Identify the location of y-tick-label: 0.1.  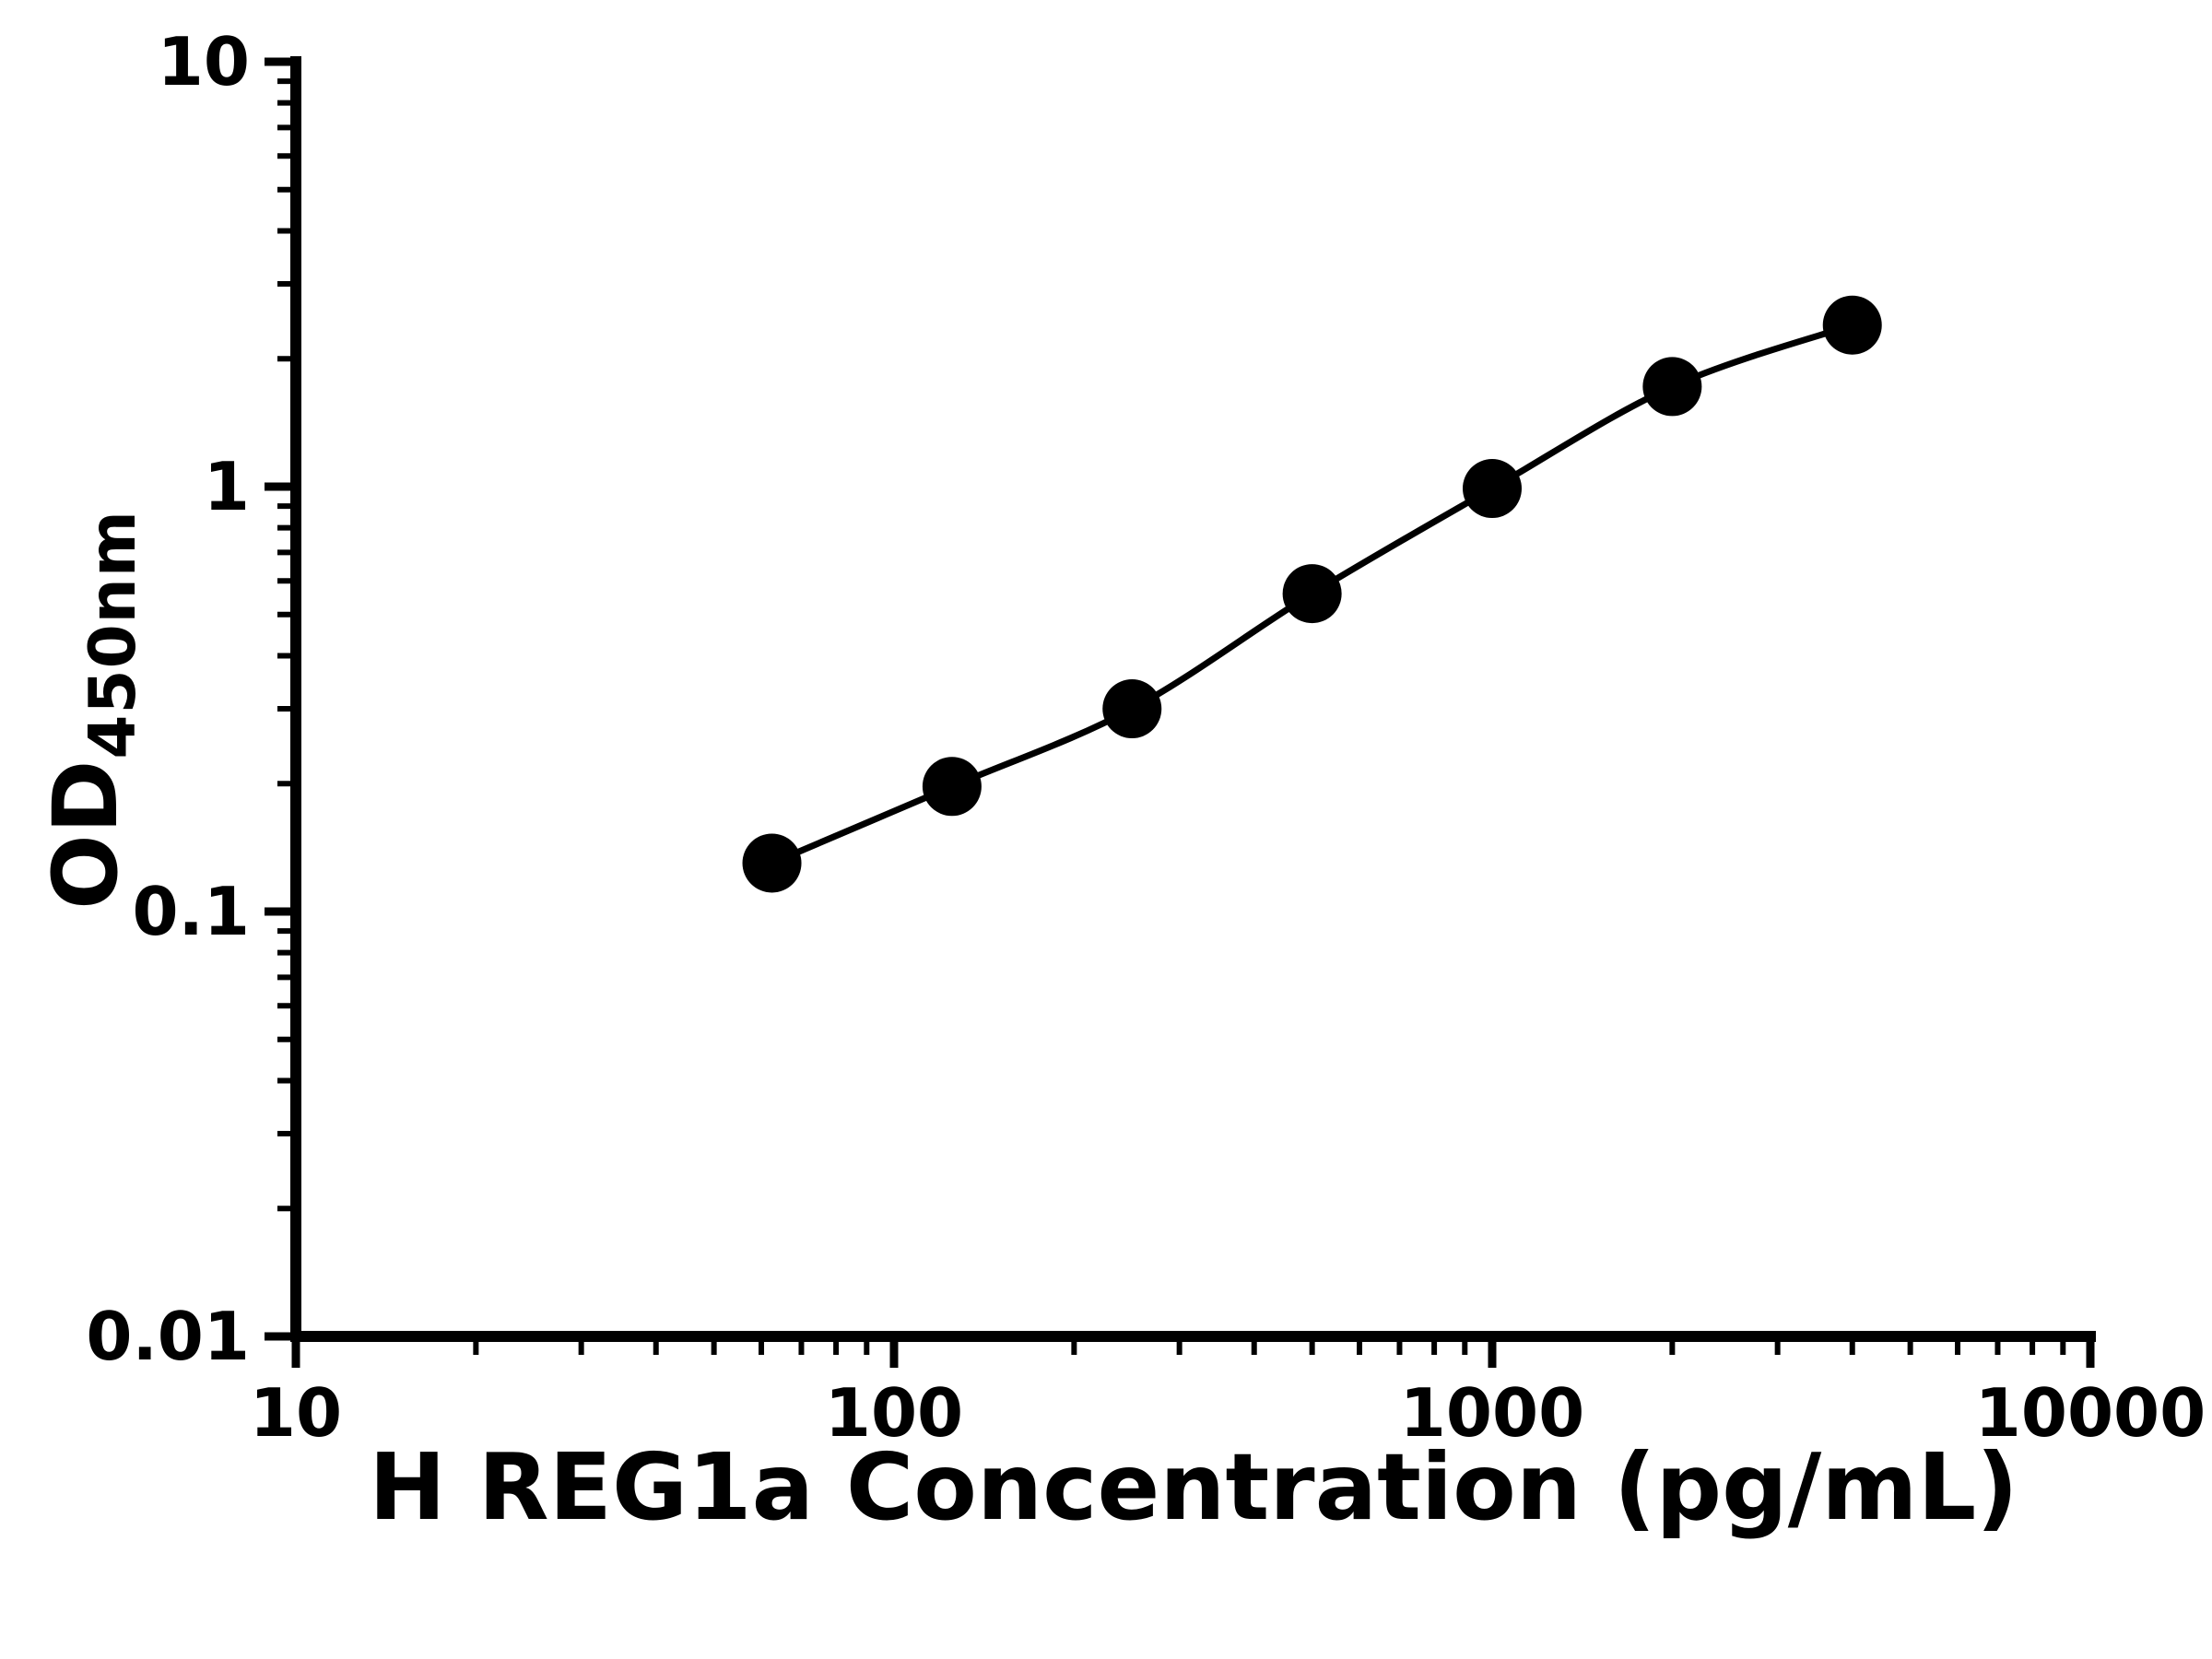
(191, 911).